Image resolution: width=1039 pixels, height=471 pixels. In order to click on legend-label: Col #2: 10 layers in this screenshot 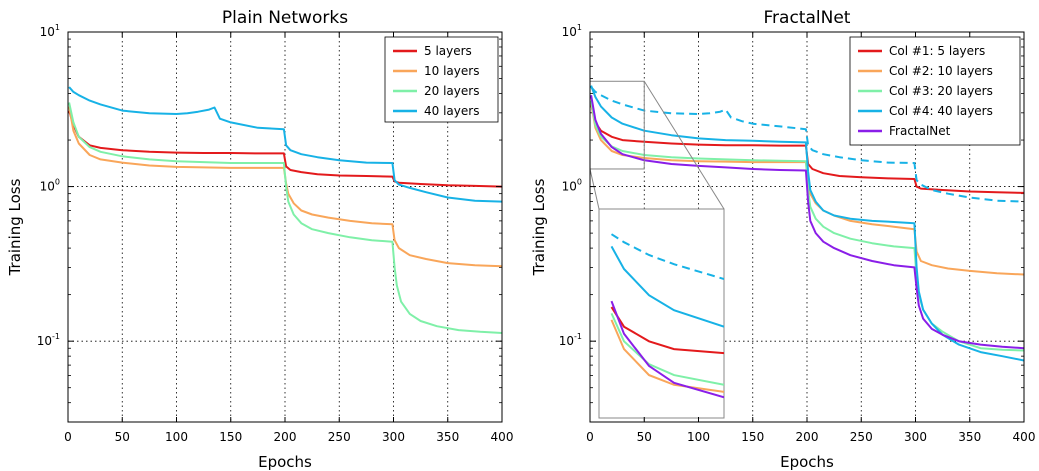, I will do `click(941, 71)`.